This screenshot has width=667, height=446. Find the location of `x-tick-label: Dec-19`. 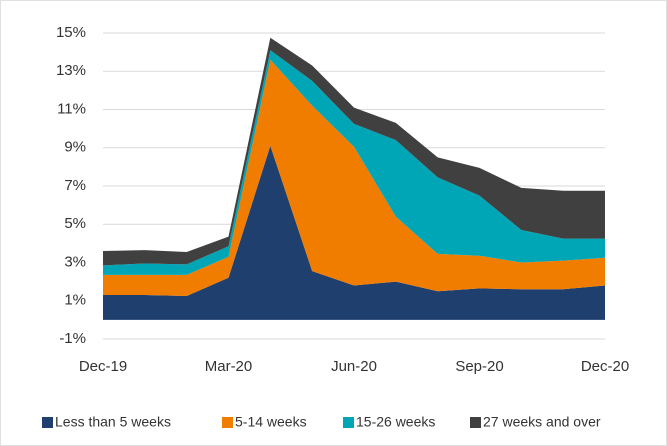

x-tick-label: Dec-19 is located at coordinates (103, 366).